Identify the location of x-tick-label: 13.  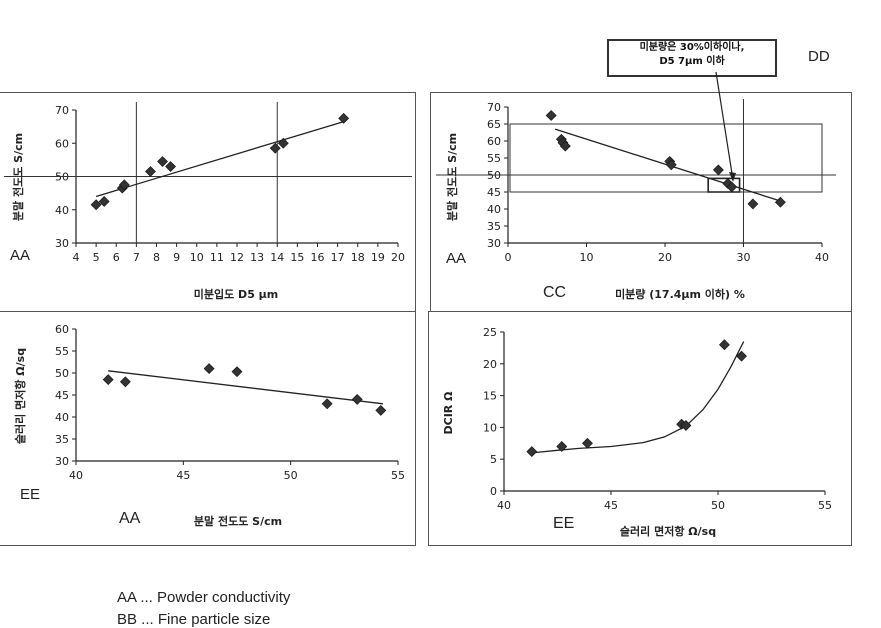
(257, 257).